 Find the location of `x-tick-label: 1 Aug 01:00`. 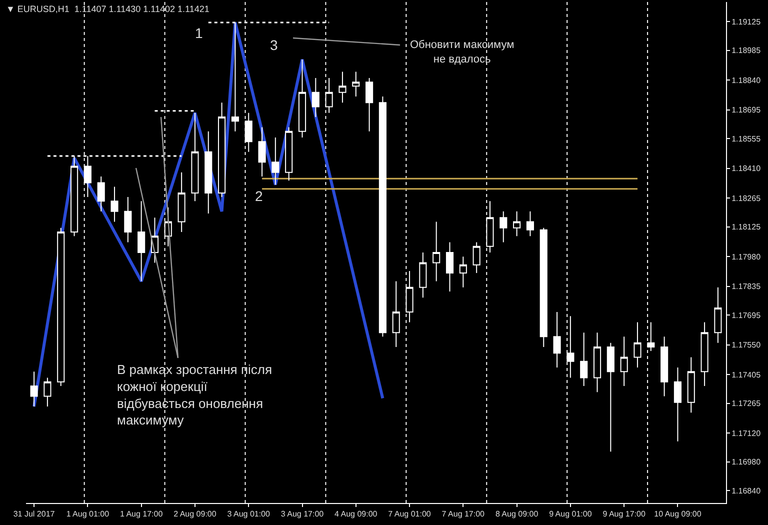

x-tick-label: 1 Aug 01:00 is located at coordinates (88, 514).